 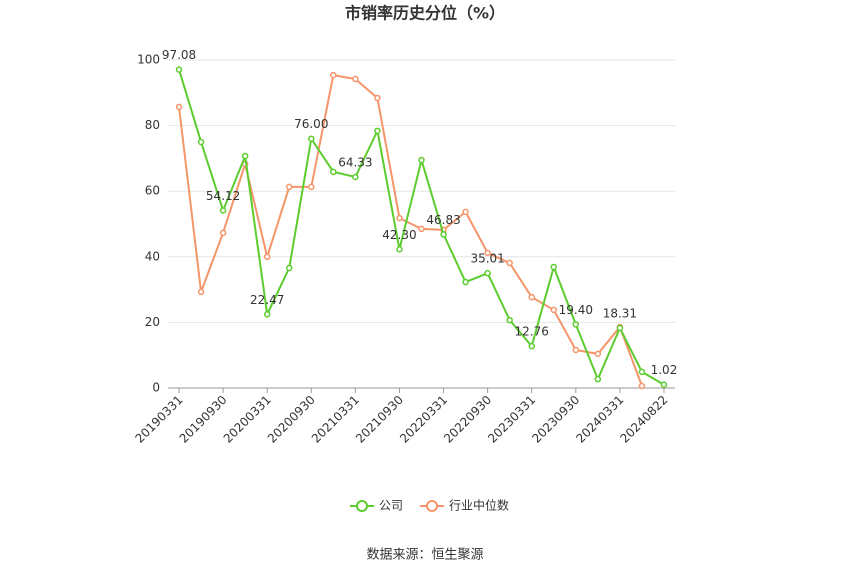 What do you see at coordinates (148, 60) in the screenshot?
I see `y-tick-label: 100` at bounding box center [148, 60].